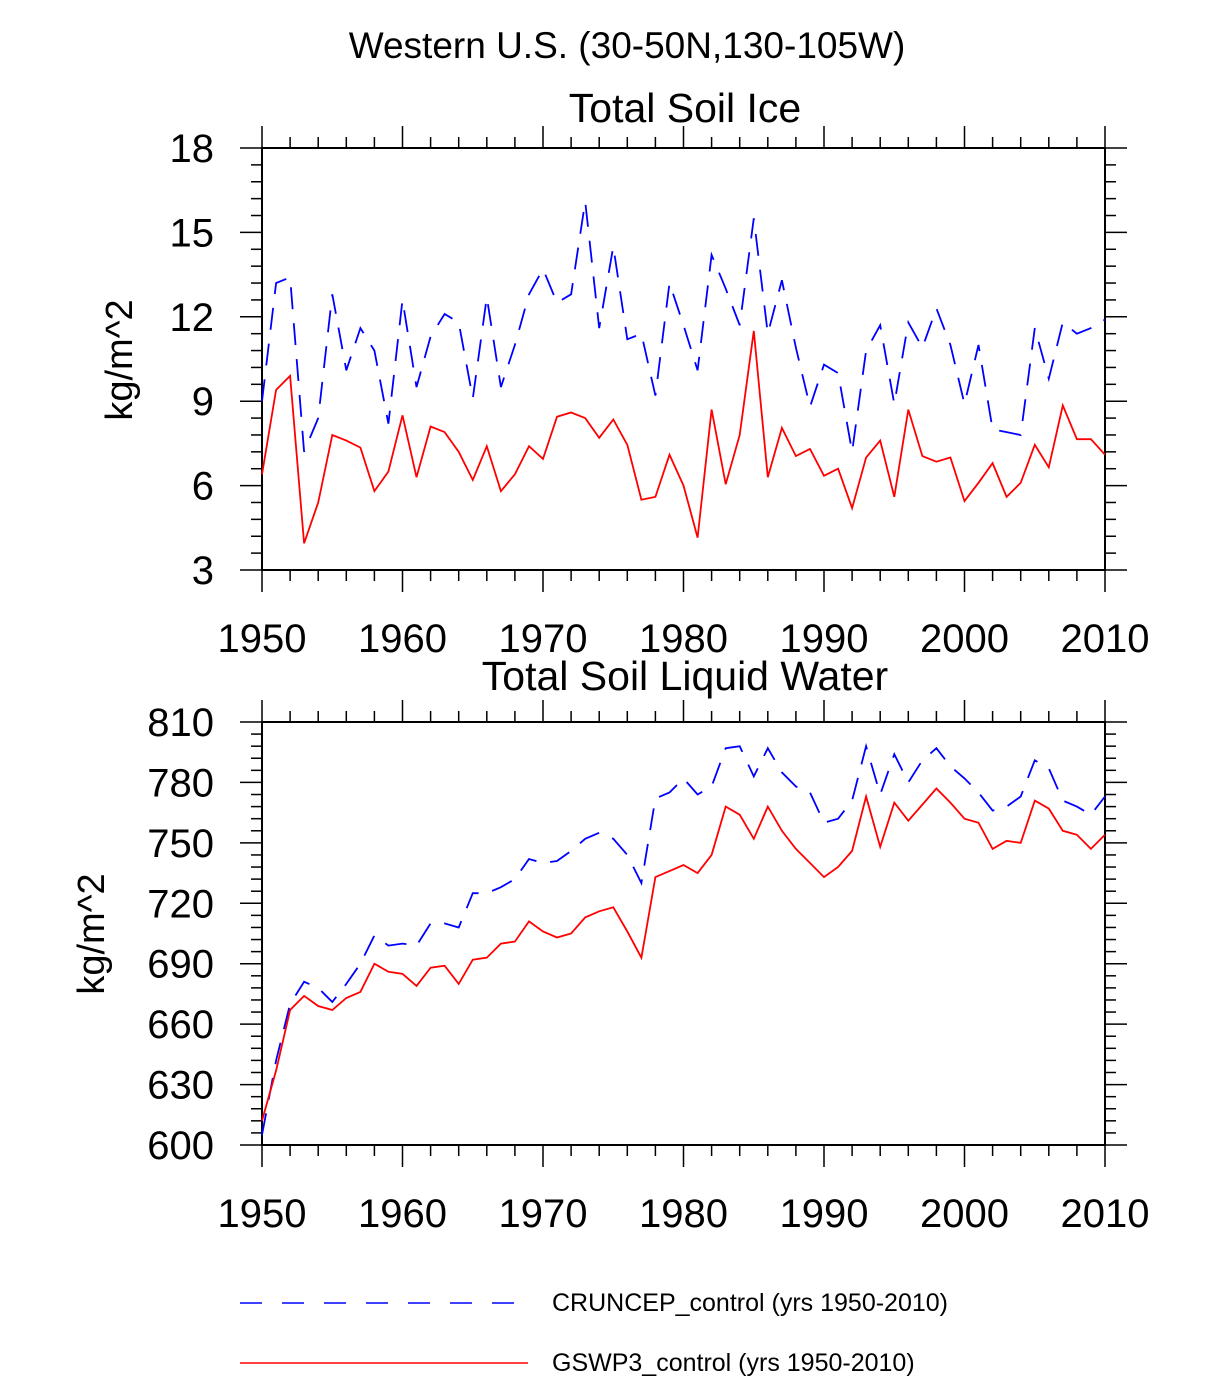 This screenshot has width=1224, height=1382. Describe the element at coordinates (180, 1146) in the screenshot. I see `y-tick-label: 600` at that location.